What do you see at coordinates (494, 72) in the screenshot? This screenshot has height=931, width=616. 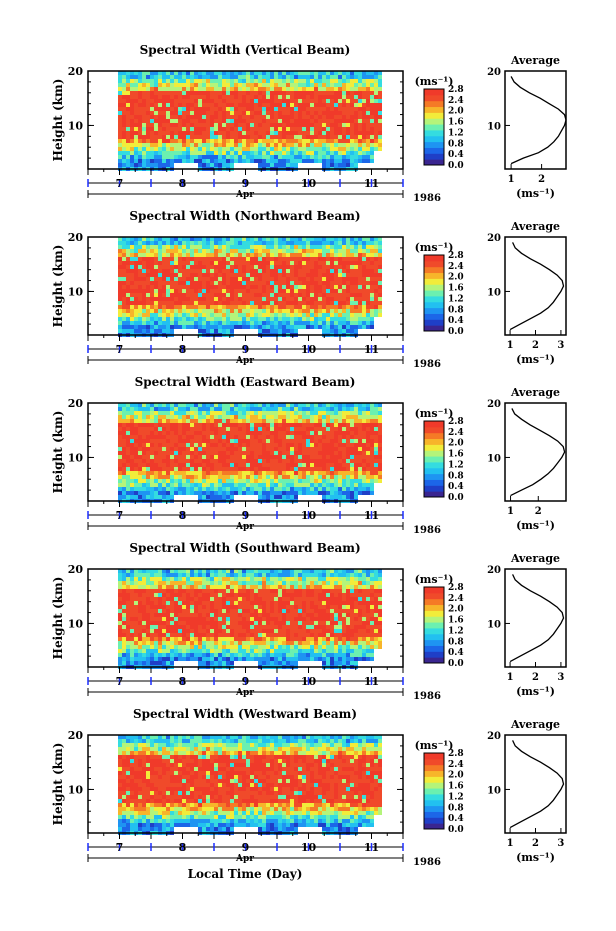 I see `average-y-tick-label: 20` at bounding box center [494, 72].